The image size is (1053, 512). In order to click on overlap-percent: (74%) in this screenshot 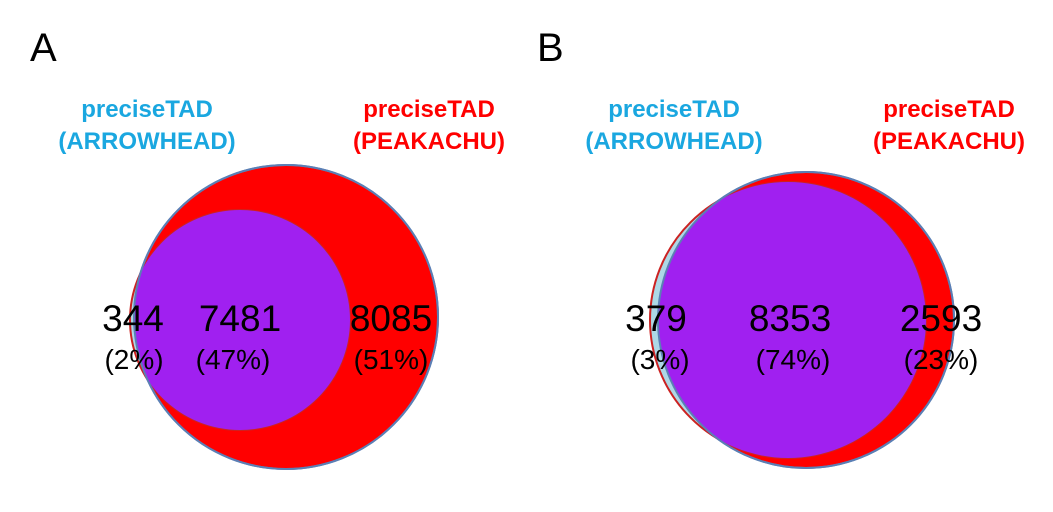, I will do `click(793, 359)`.